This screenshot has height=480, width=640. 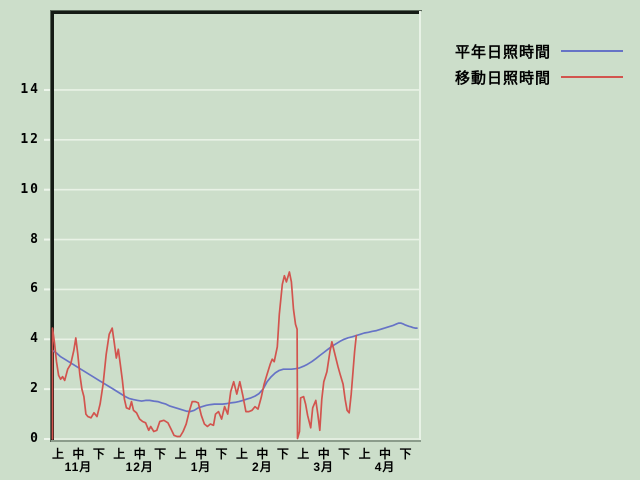 I want to click on legend-item-normal: 平年日照時間, so click(x=539, y=51).